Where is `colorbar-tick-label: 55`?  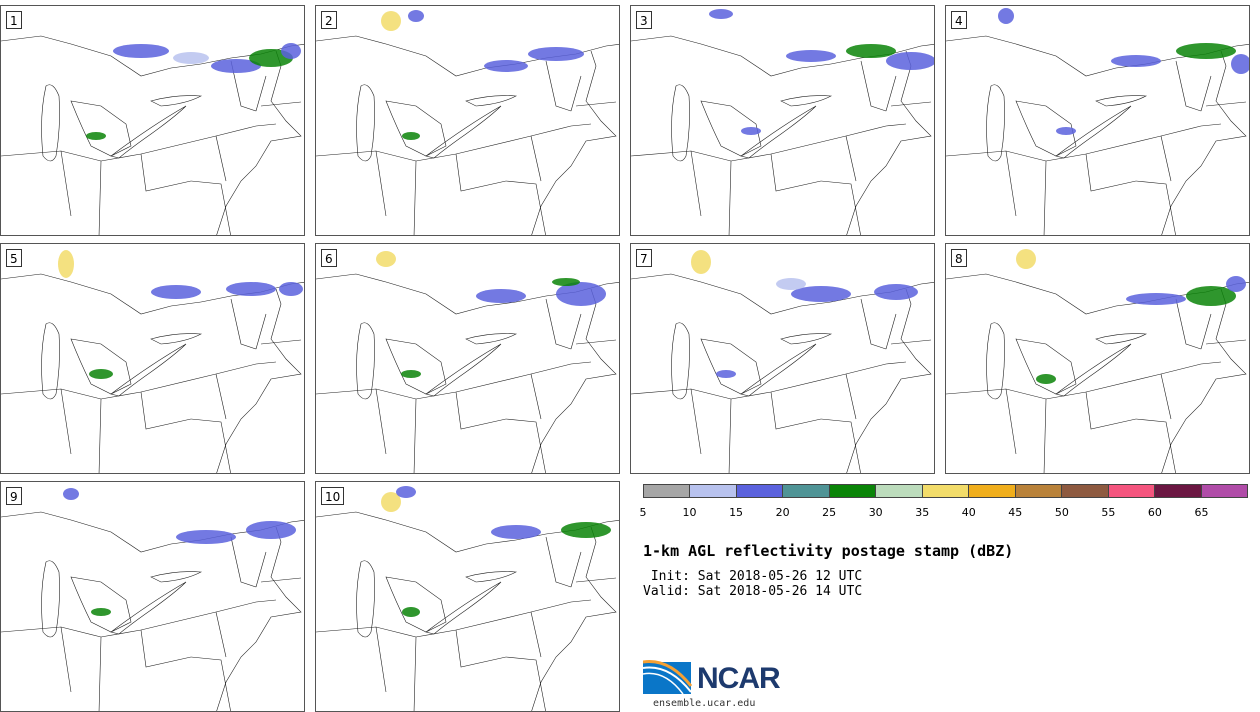 colorbar-tick-label: 55 is located at coordinates (1108, 512).